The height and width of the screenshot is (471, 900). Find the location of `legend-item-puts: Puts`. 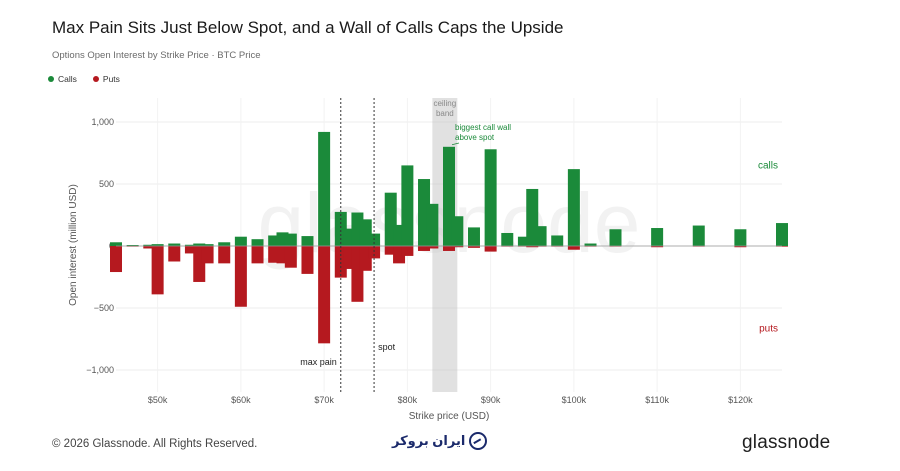

legend-item-puts: Puts is located at coordinates (106, 79).